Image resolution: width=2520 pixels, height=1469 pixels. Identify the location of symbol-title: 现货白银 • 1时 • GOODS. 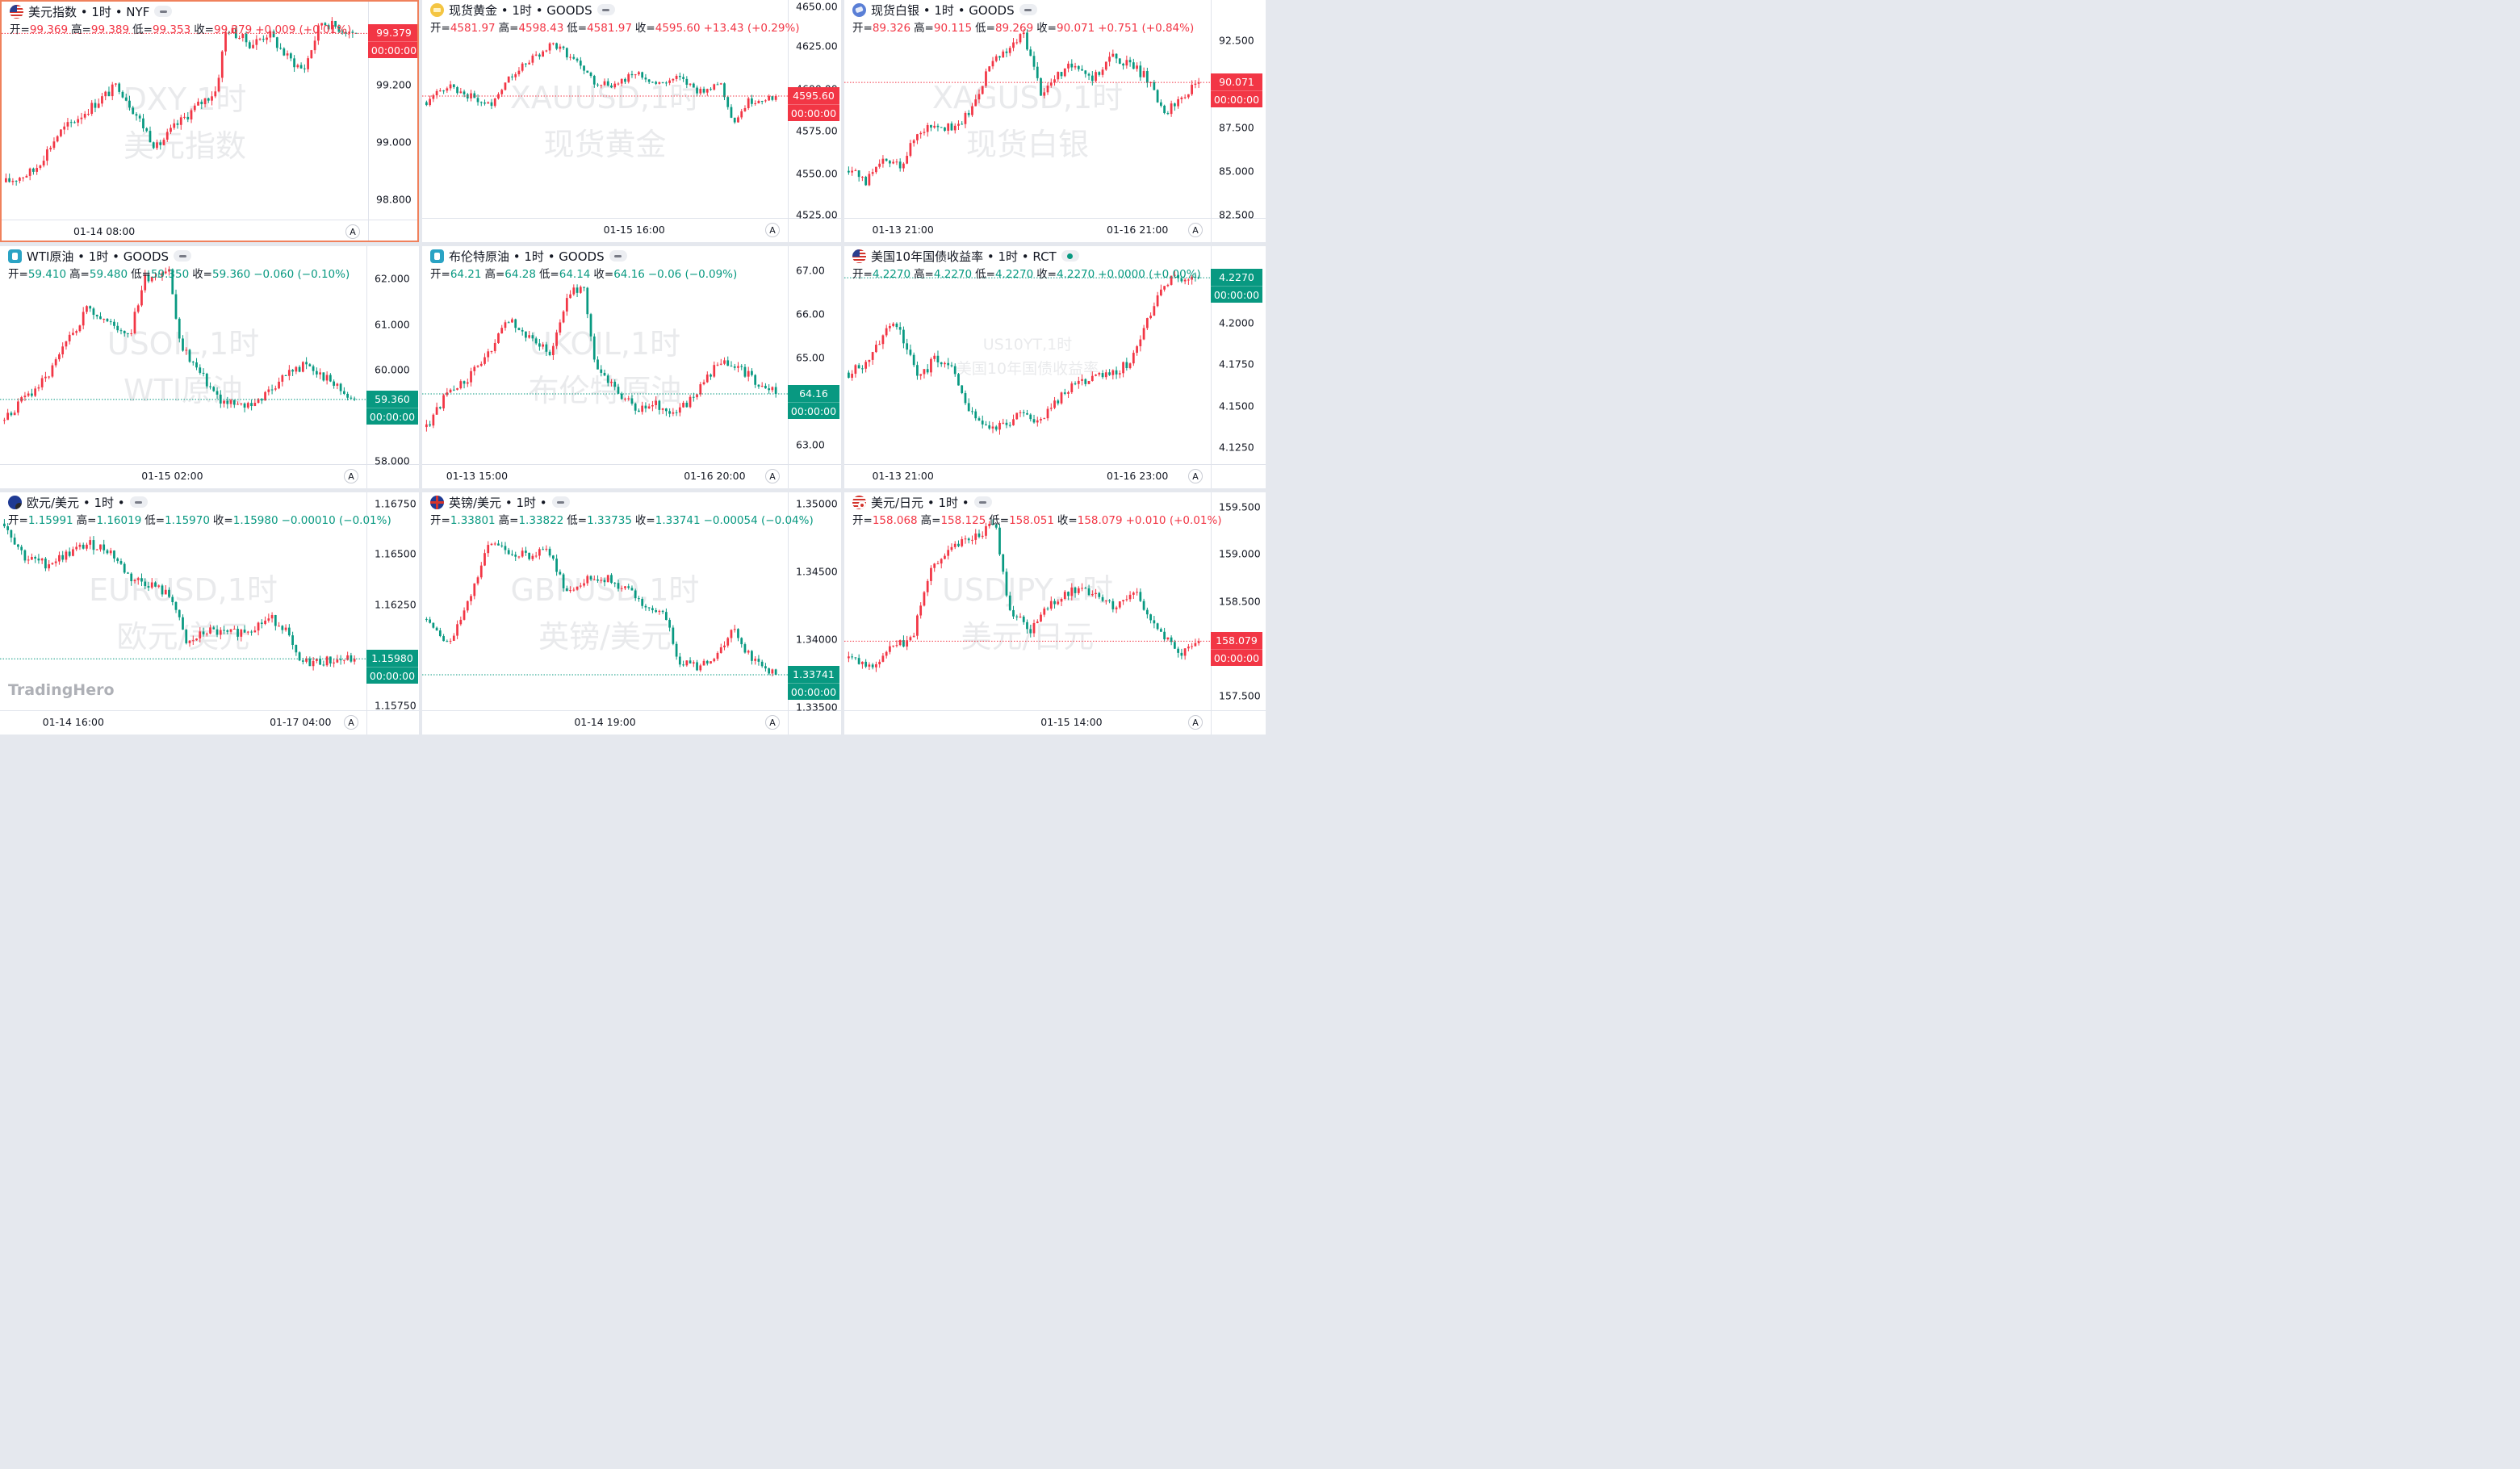
(943, 10).